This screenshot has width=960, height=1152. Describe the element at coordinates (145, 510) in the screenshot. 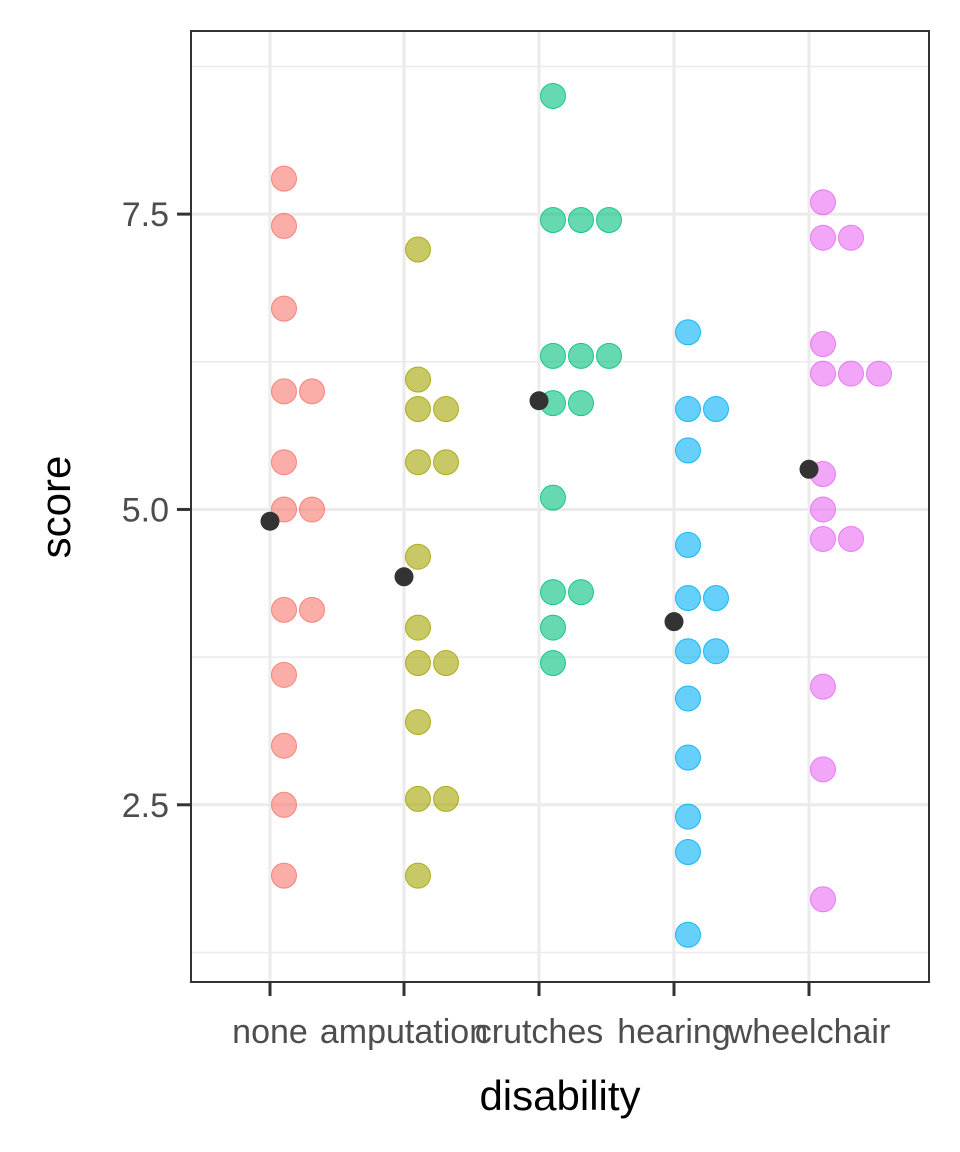

I see `y-tick-label: 5.0` at that location.